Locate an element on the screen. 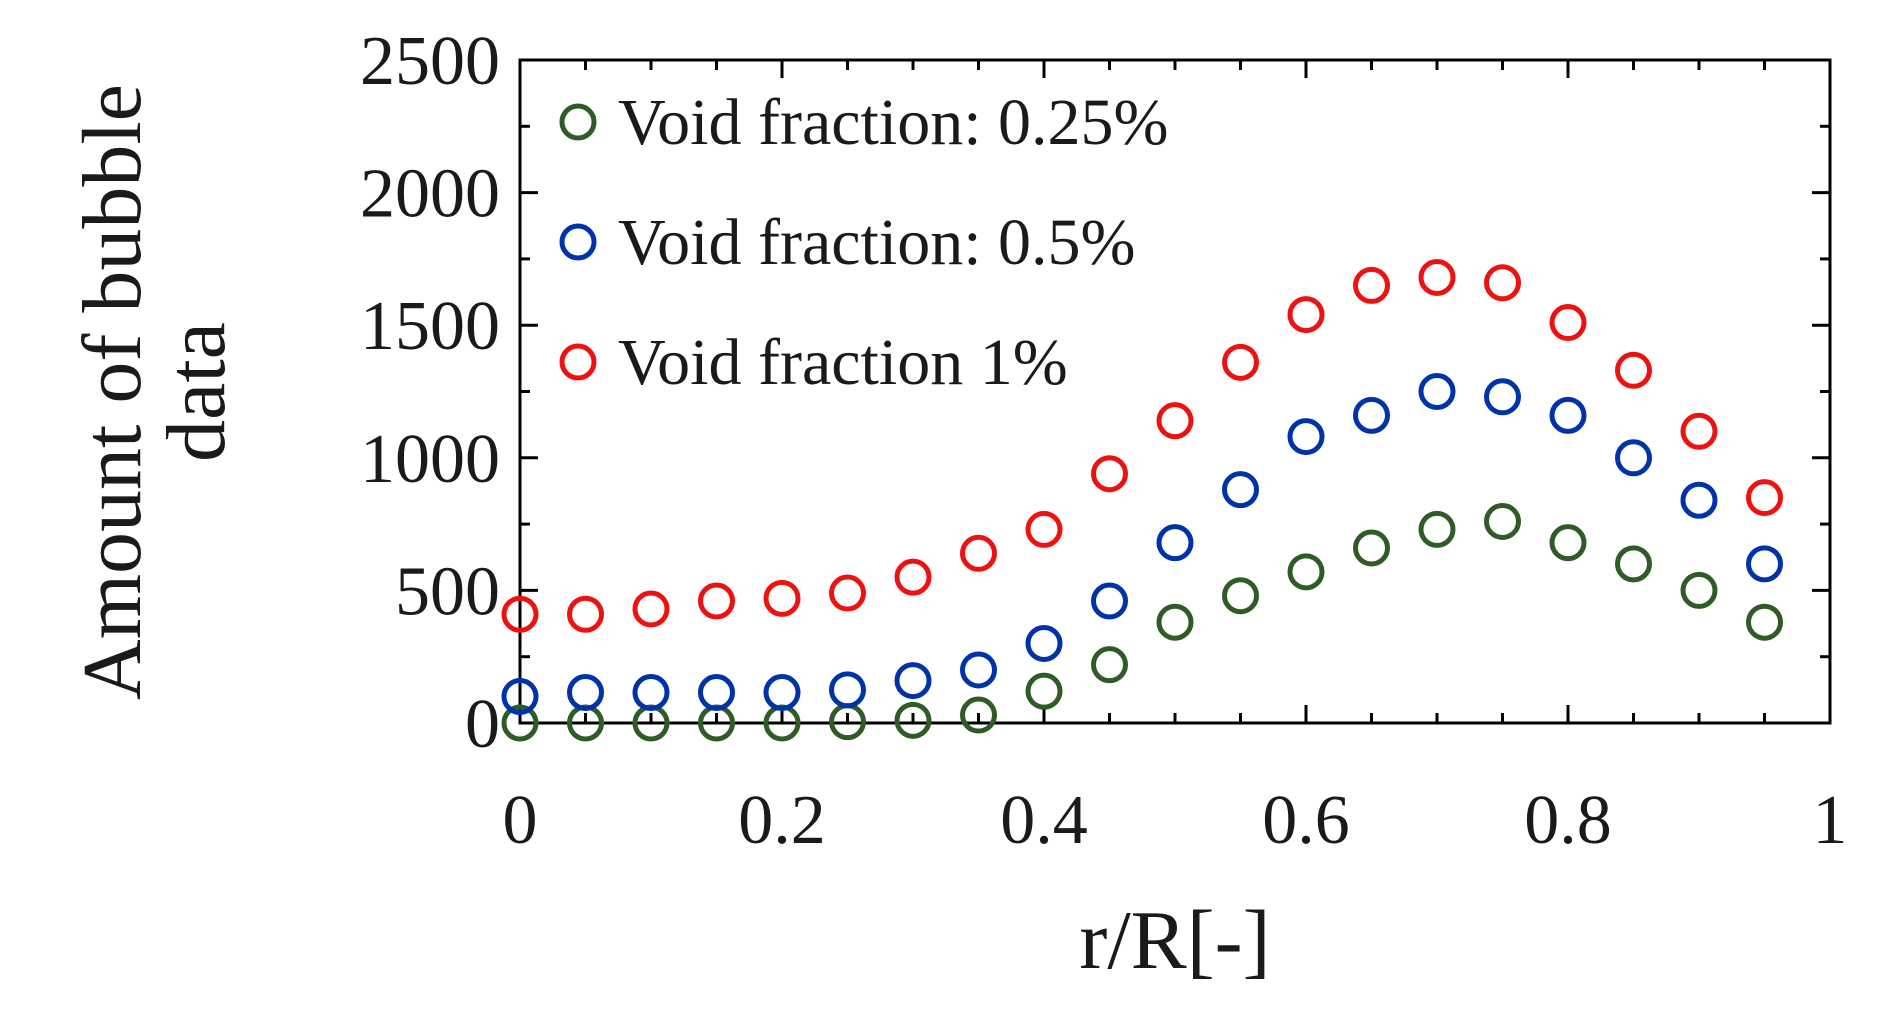 Image resolution: width=1885 pixels, height=1015 pixels. legend-label: Void fraction 1% is located at coordinates (843, 362).